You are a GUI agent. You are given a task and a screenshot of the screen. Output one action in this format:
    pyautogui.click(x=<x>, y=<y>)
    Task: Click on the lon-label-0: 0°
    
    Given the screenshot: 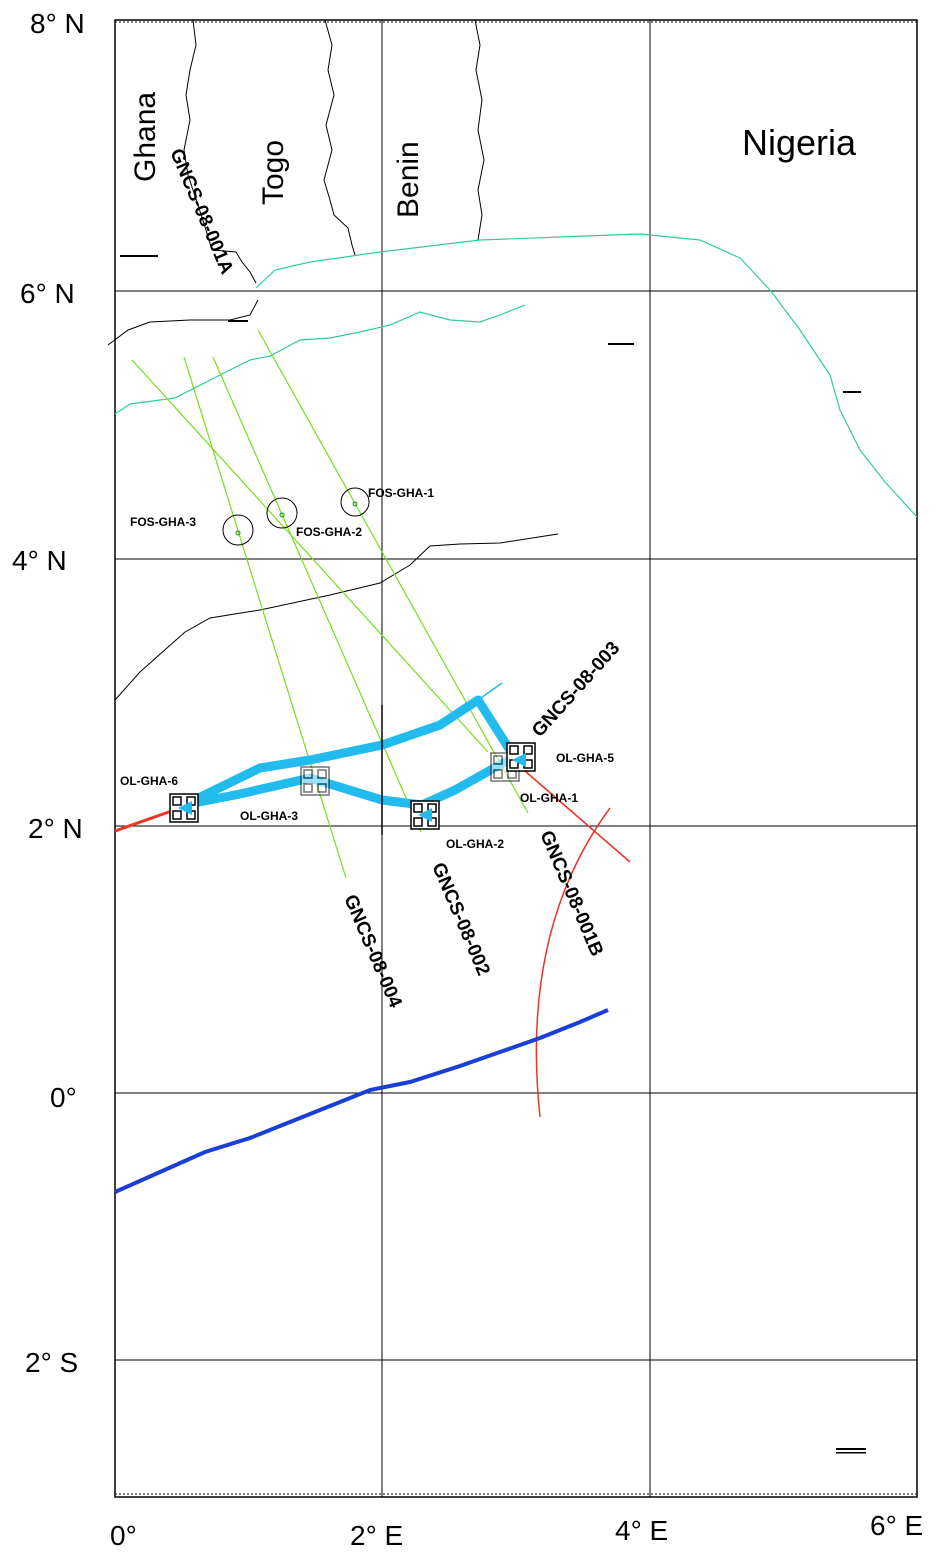 What is the action you would take?
    pyautogui.click(x=123, y=1535)
    